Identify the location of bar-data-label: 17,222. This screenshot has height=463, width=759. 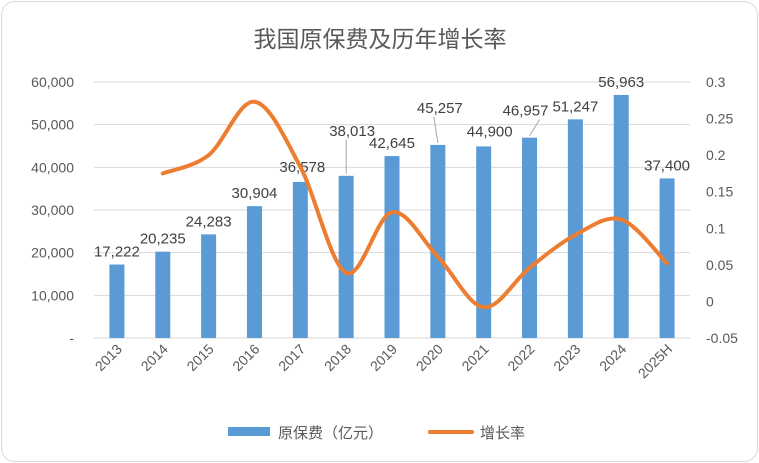
(117, 252).